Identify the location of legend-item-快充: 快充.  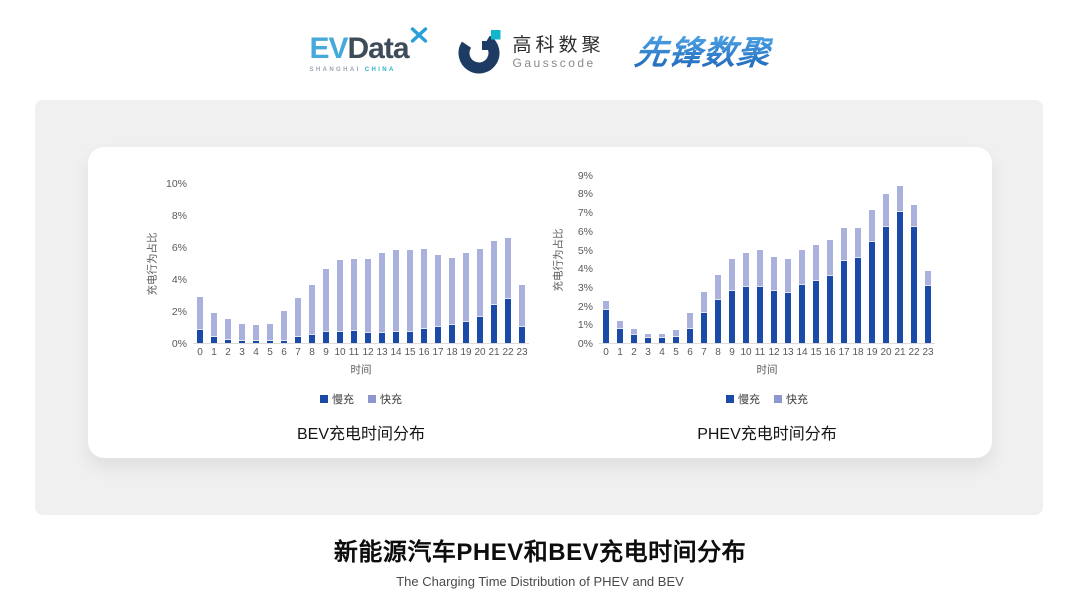
(791, 399).